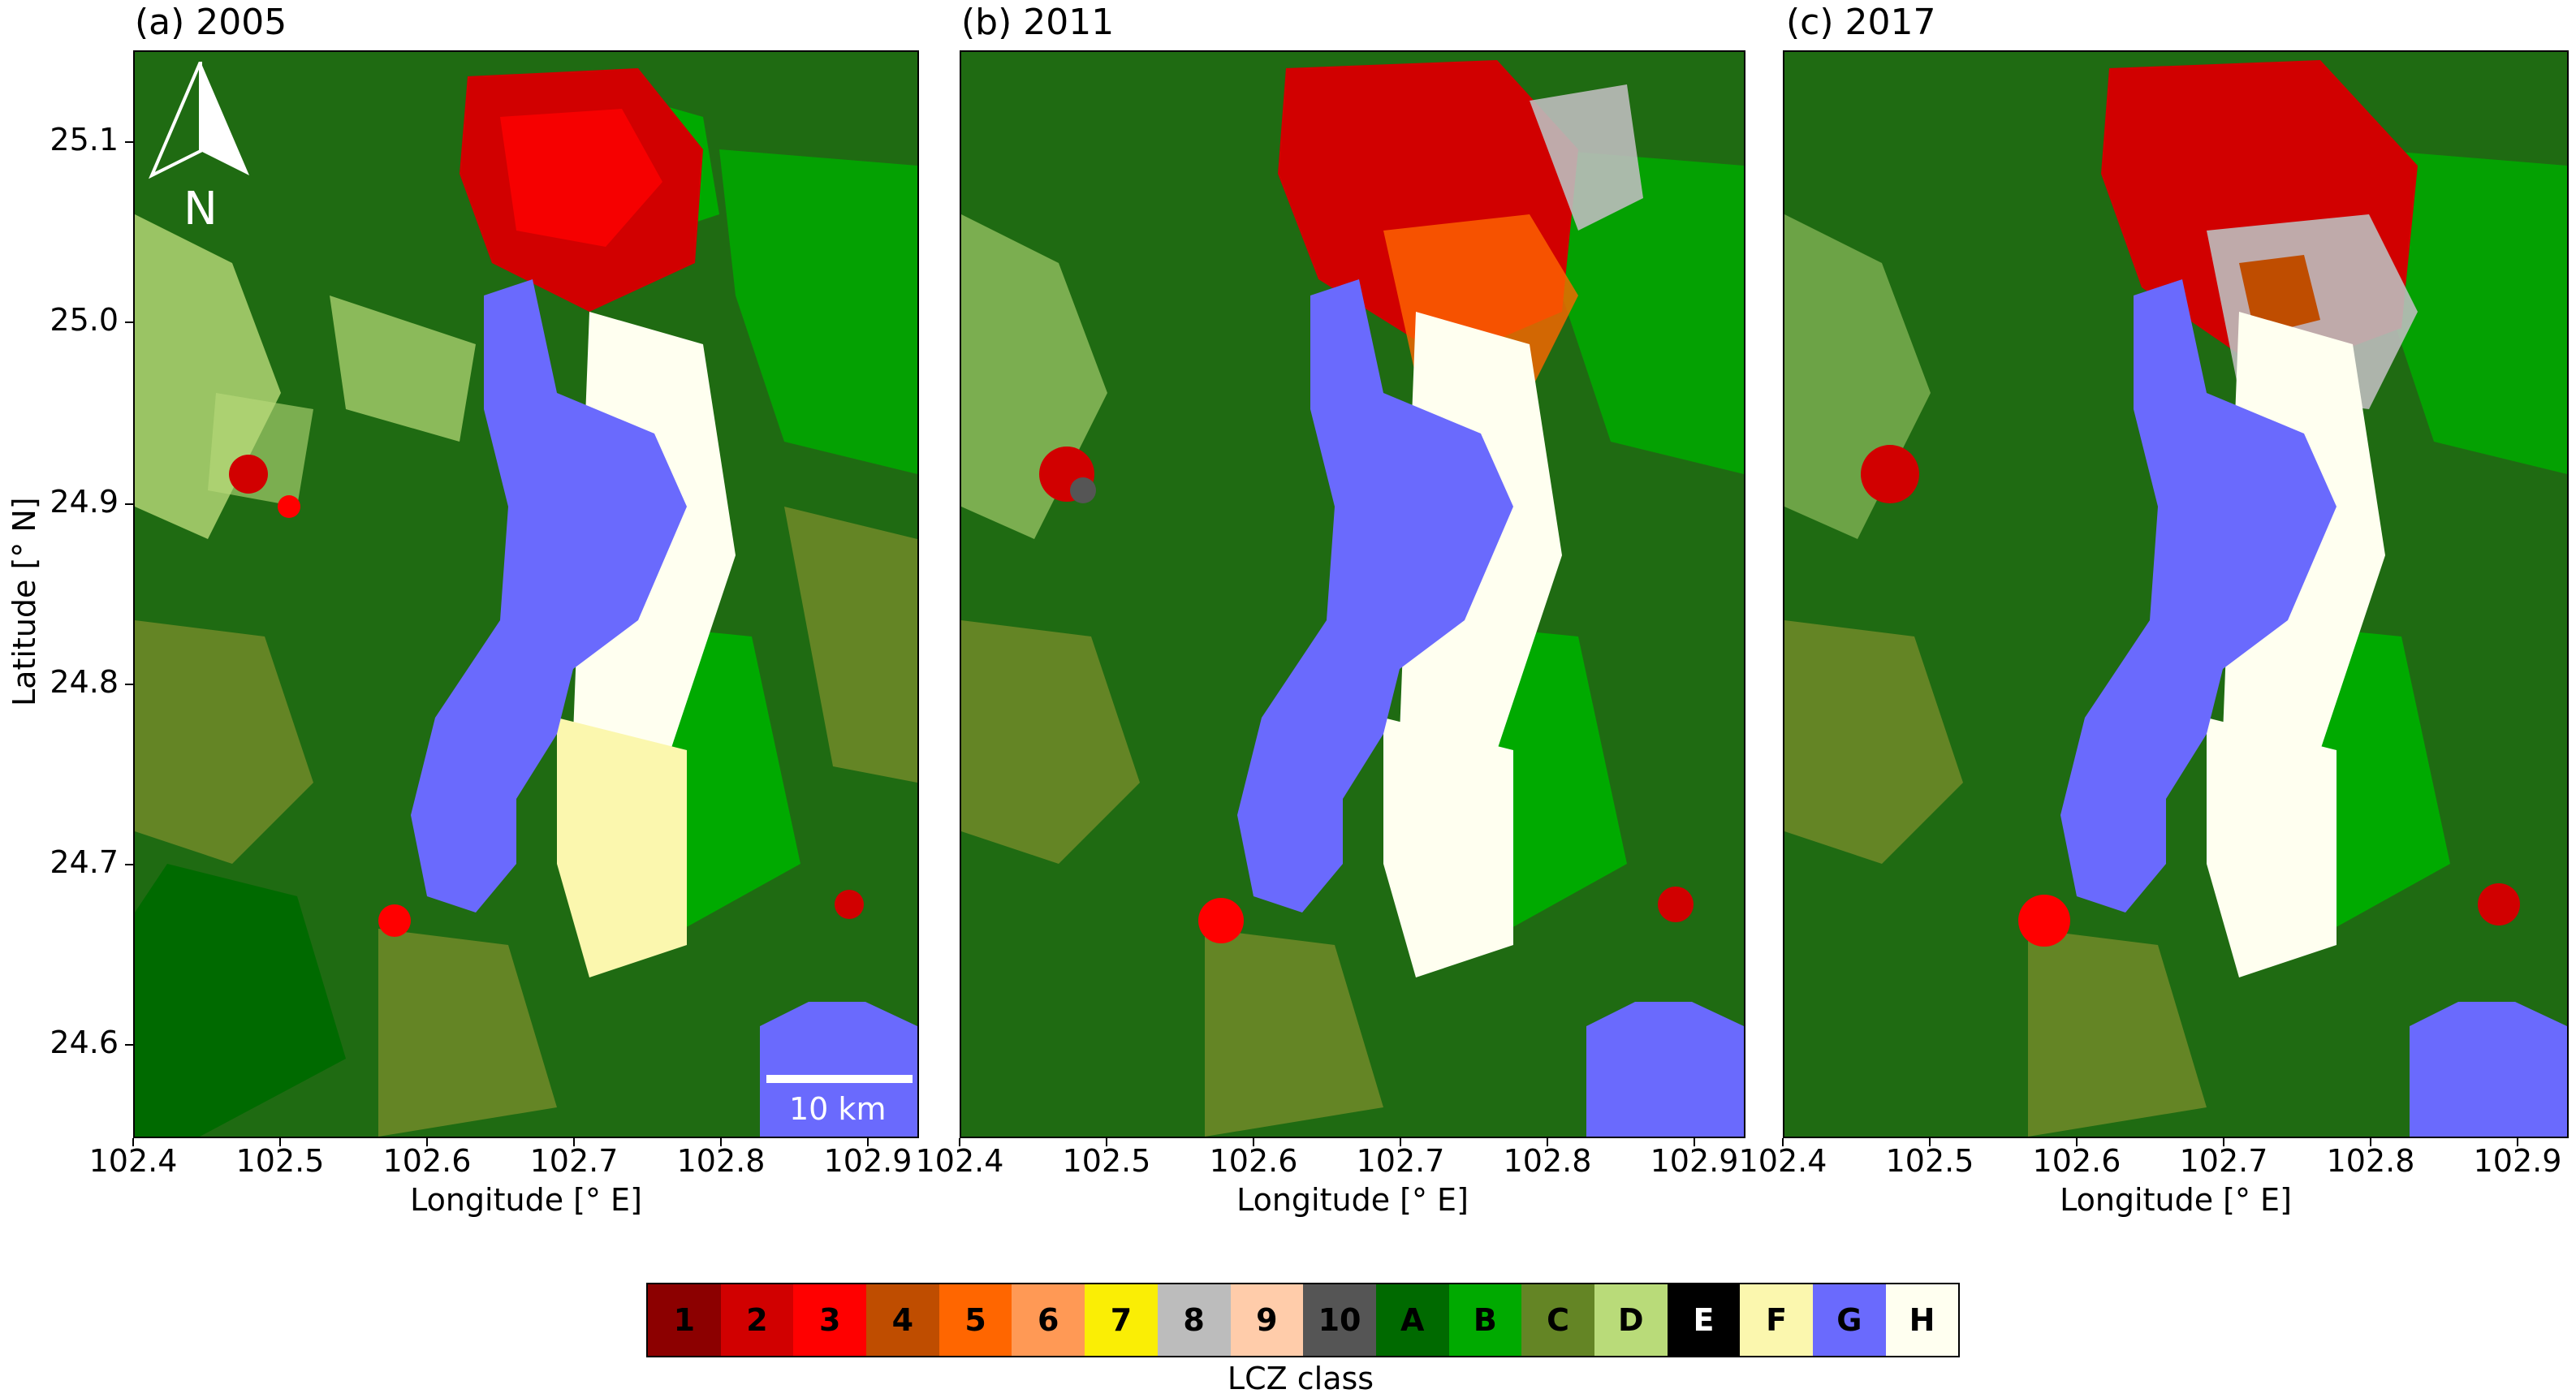 The width and height of the screenshot is (2576, 1398). Describe the element at coordinates (1631, 1320) in the screenshot. I see `legend-swatch: D` at that location.